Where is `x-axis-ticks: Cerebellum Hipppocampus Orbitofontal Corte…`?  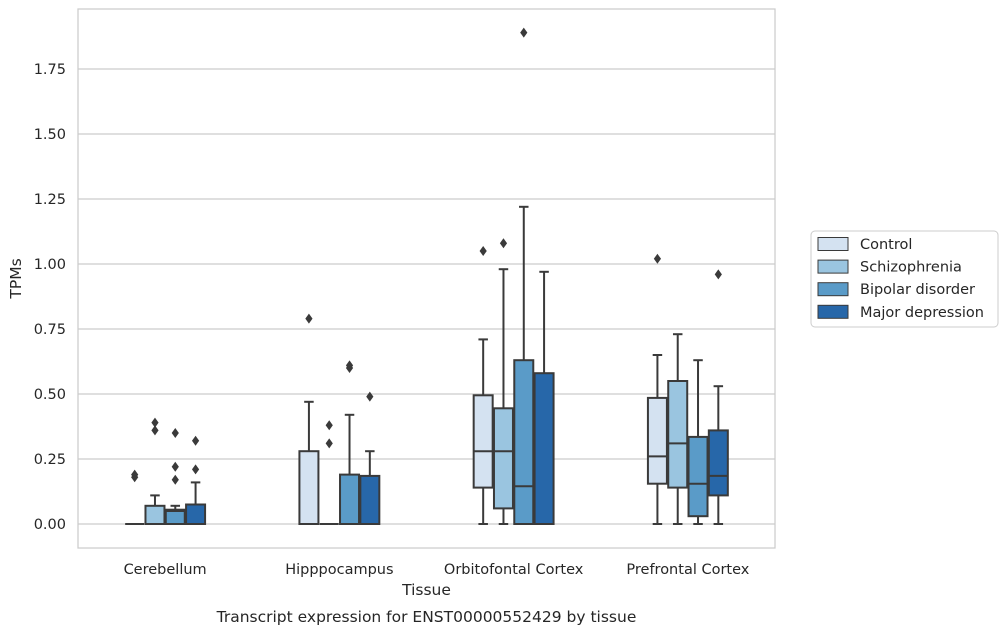 x-axis-ticks: Cerebellum Hipppocampus Orbitofontal Corte… is located at coordinates (437, 570).